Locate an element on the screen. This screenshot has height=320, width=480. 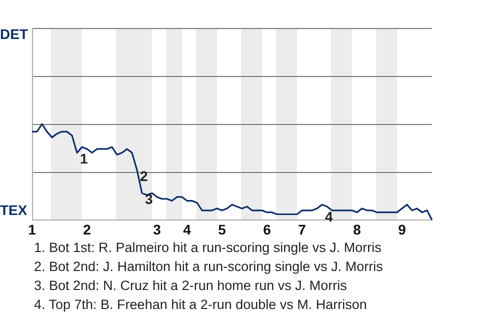
x-tick-label: 7 is located at coordinates (302, 229).